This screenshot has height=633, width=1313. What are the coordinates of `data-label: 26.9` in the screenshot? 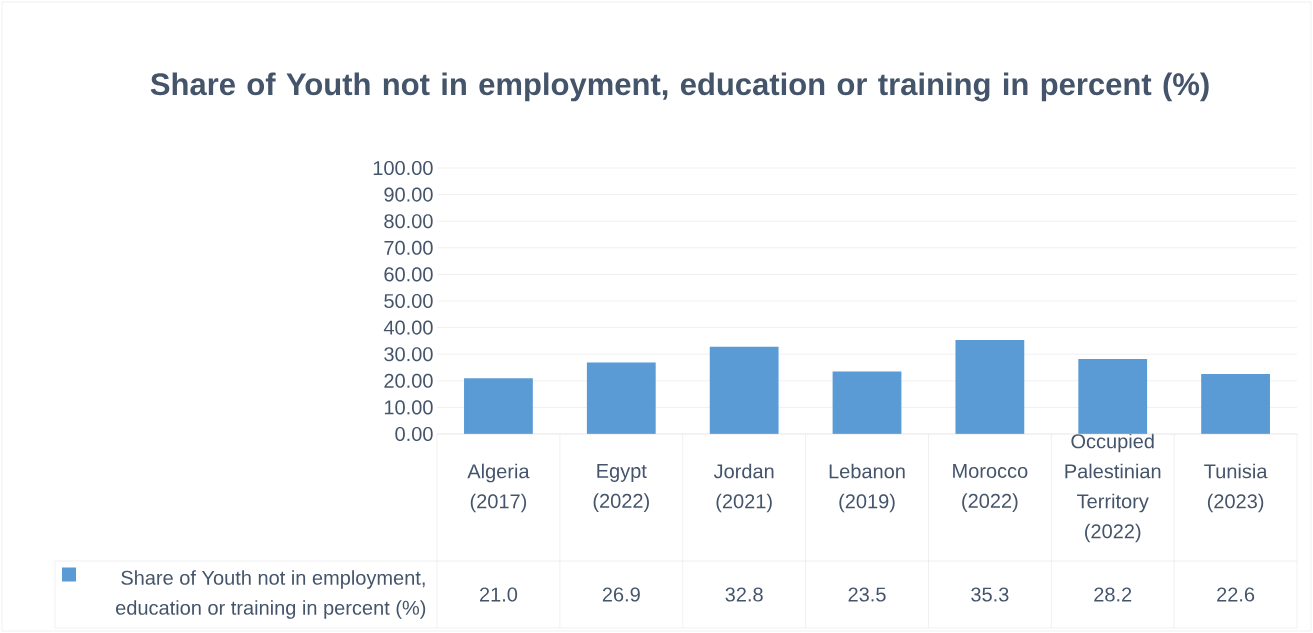 It's located at (621, 594).